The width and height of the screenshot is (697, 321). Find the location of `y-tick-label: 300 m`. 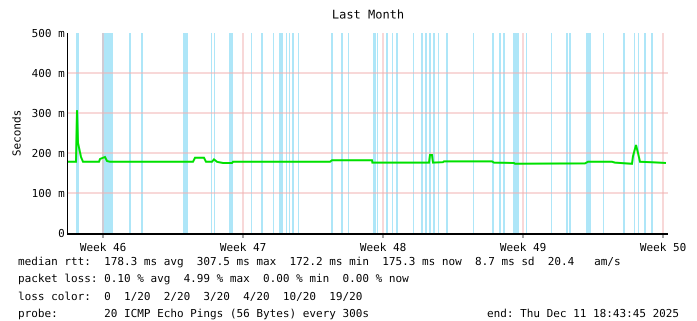

y-tick-label: 300 m is located at coordinates (49, 113).